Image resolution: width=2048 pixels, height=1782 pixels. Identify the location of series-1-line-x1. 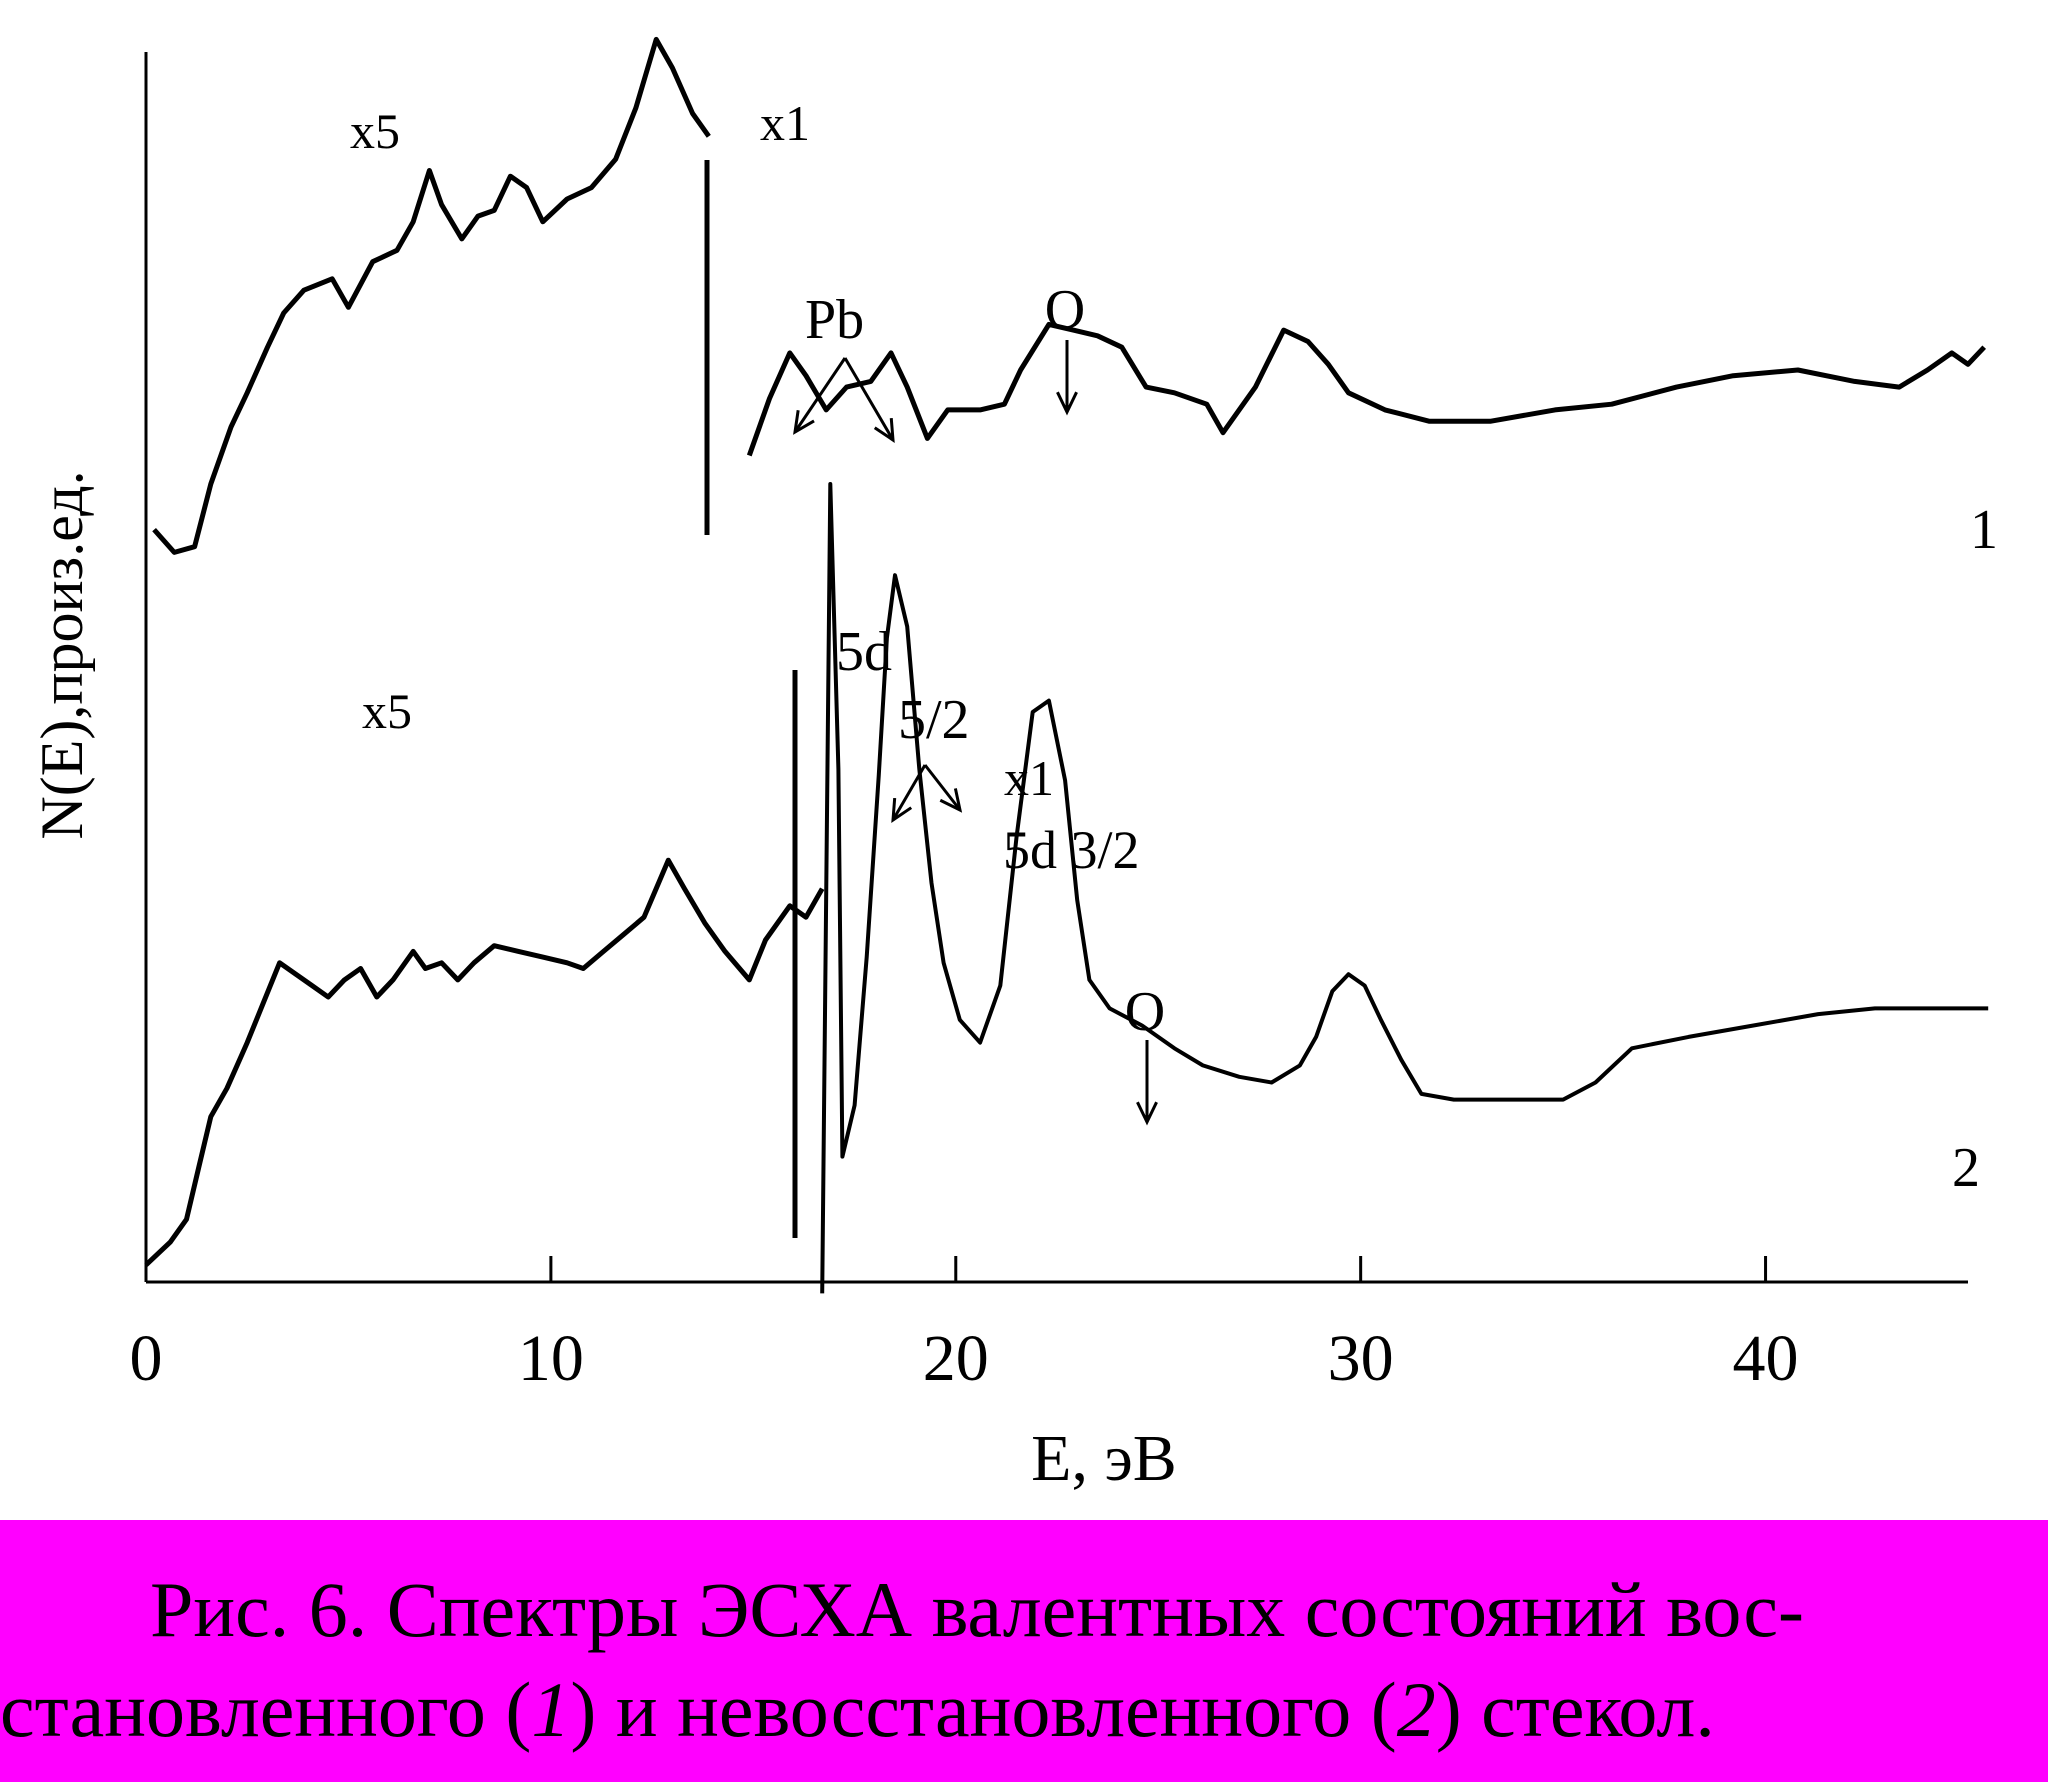
(1366, 389).